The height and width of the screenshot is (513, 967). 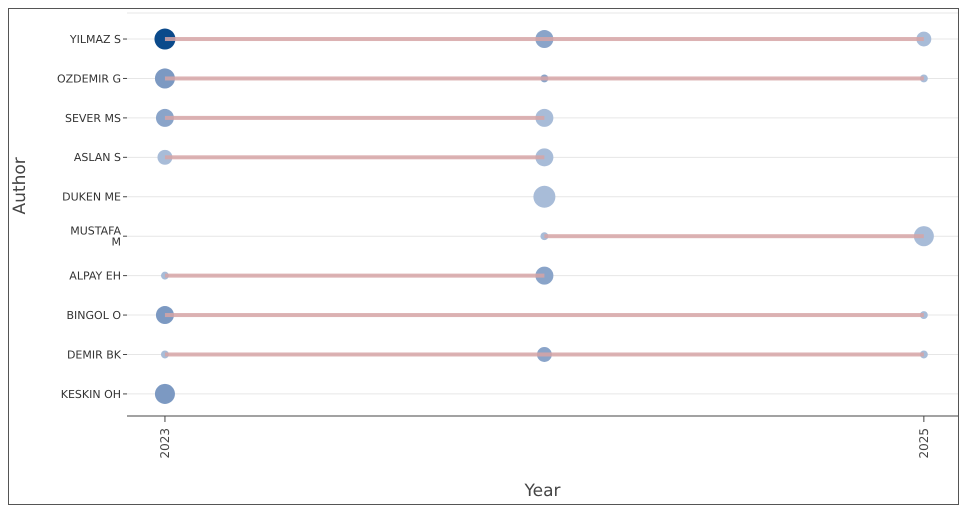 I want to click on y-tick-label: ASLAN S, so click(x=98, y=157).